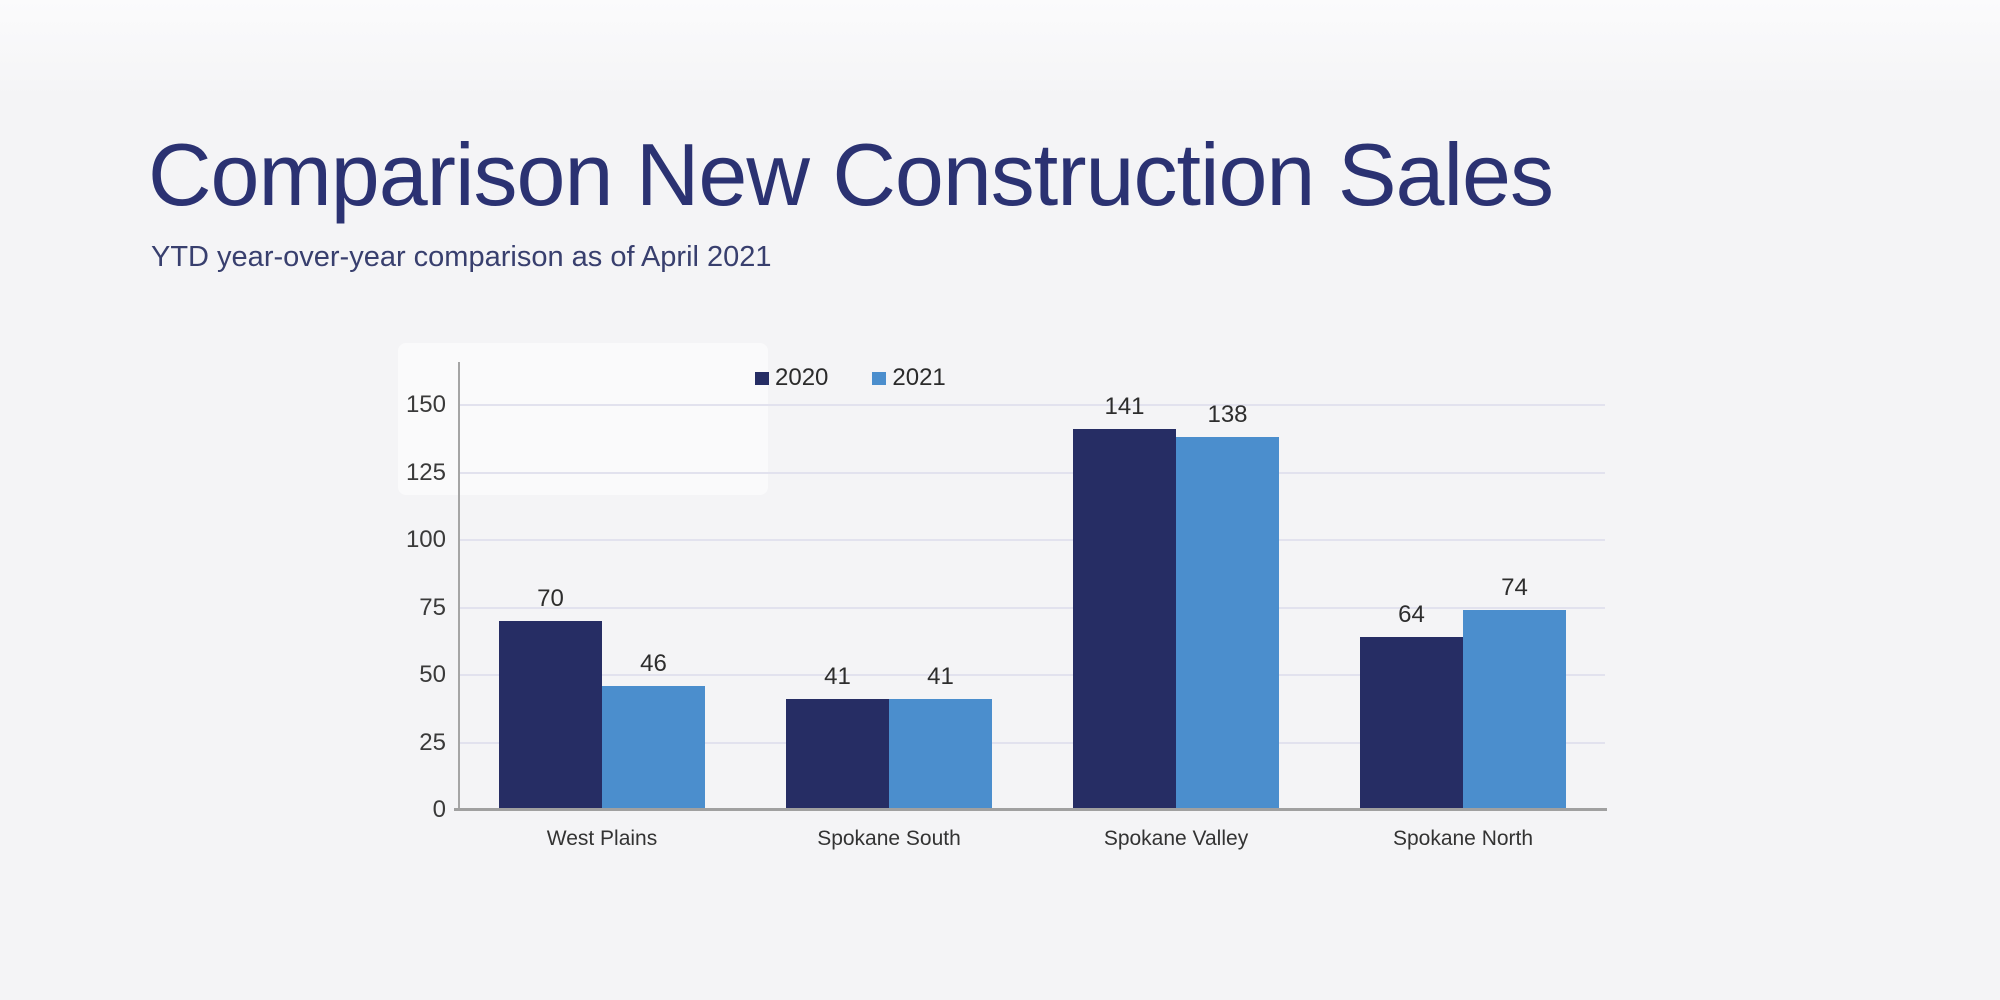 This screenshot has width=2000, height=1000. I want to click on x-axis-line, so click(1030, 809).